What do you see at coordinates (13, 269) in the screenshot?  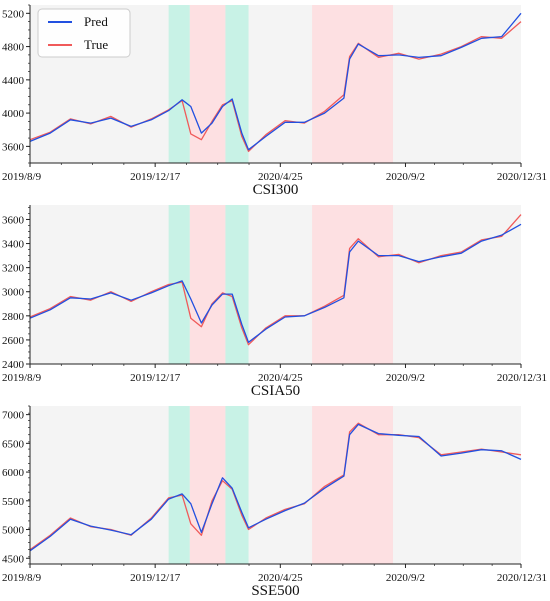 I see `csia50-y-tick-label: 3200` at bounding box center [13, 269].